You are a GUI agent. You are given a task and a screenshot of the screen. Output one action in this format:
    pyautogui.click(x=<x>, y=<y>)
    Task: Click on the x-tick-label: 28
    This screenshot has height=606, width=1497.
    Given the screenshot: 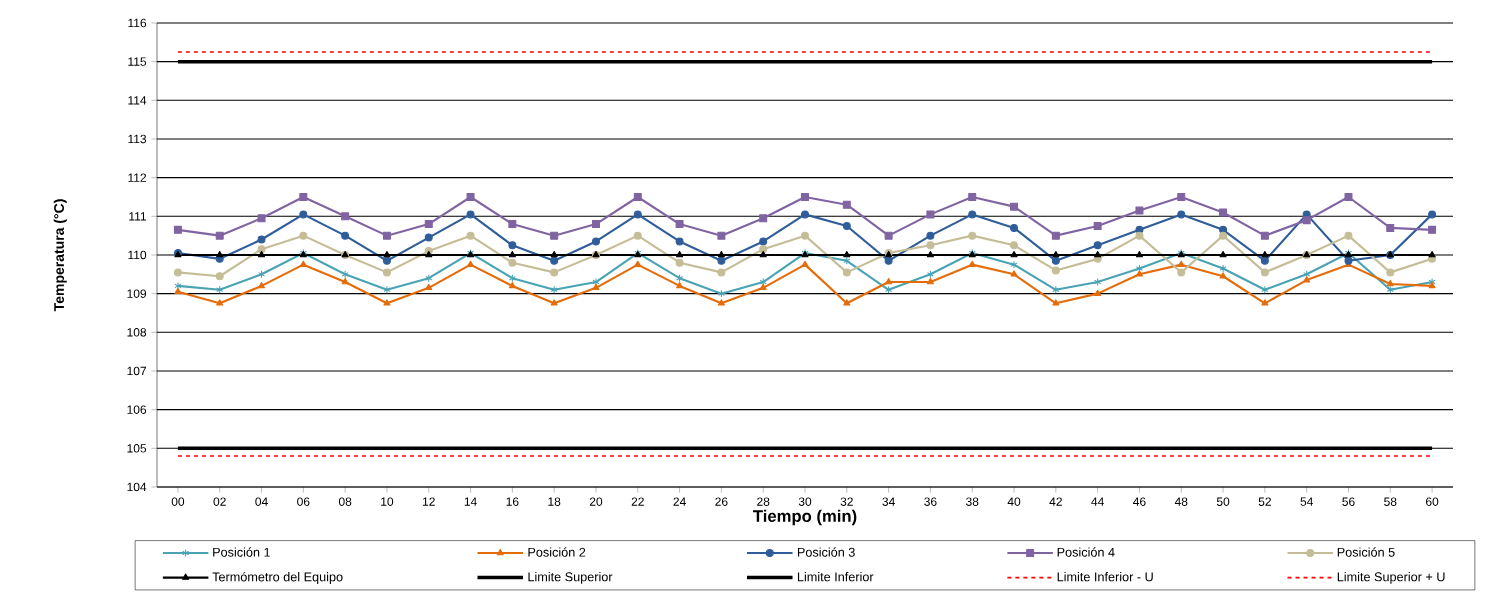 What is the action you would take?
    pyautogui.click(x=763, y=501)
    